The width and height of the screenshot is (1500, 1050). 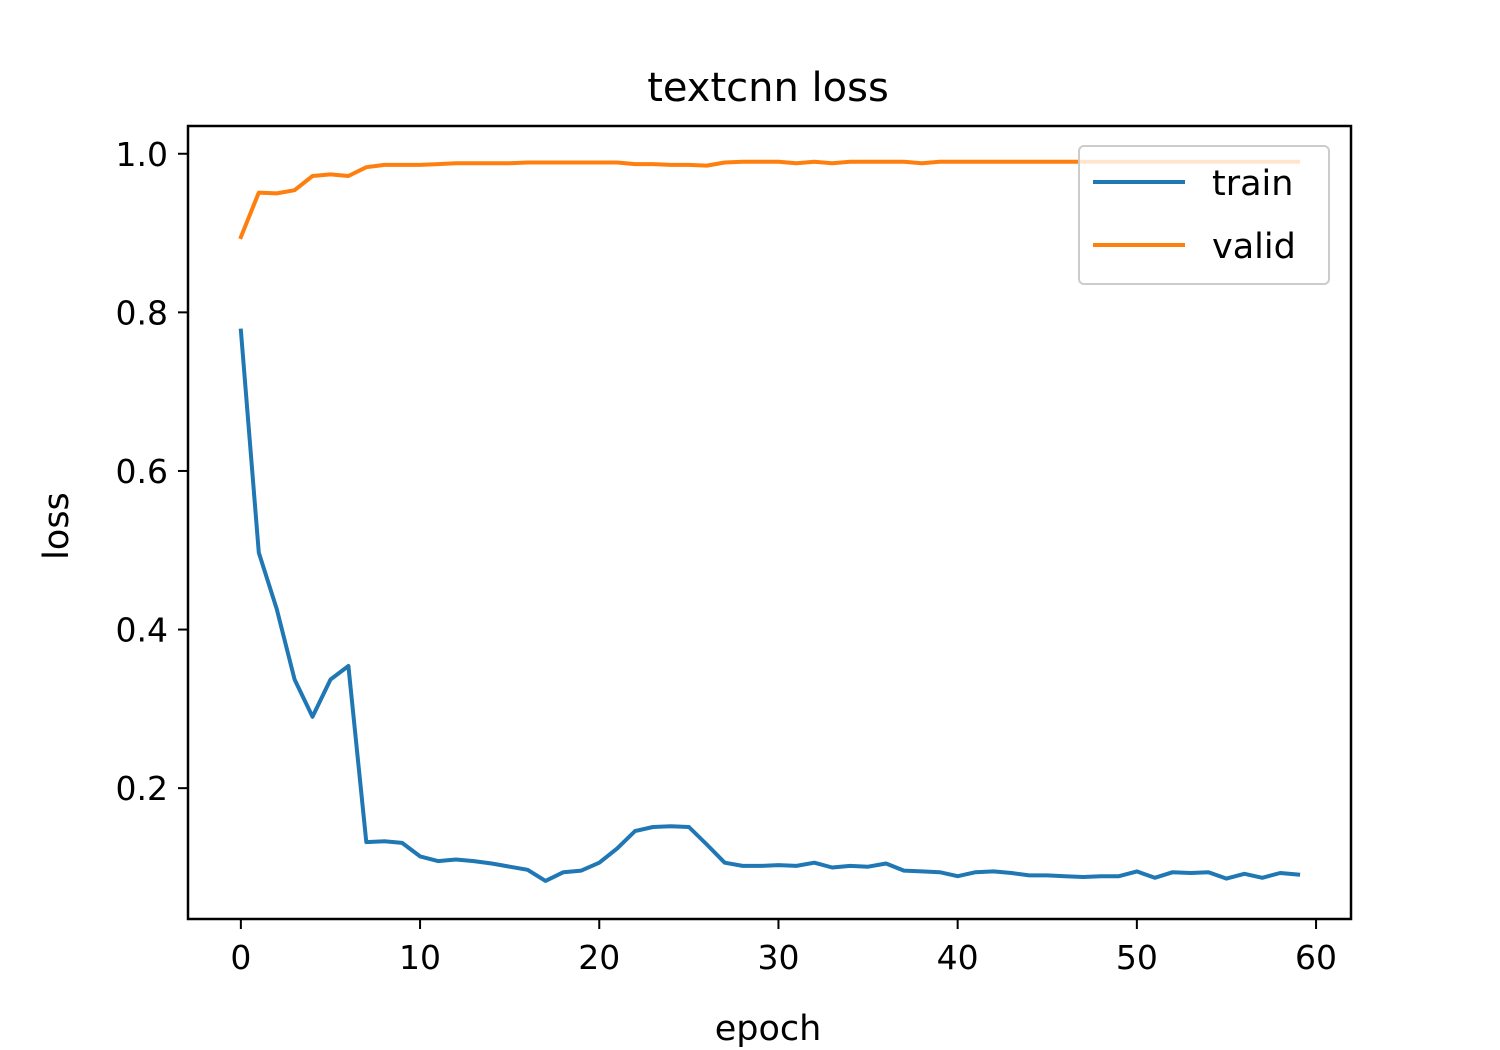 What do you see at coordinates (768, 88) in the screenshot?
I see `chart-title: textcnn loss` at bounding box center [768, 88].